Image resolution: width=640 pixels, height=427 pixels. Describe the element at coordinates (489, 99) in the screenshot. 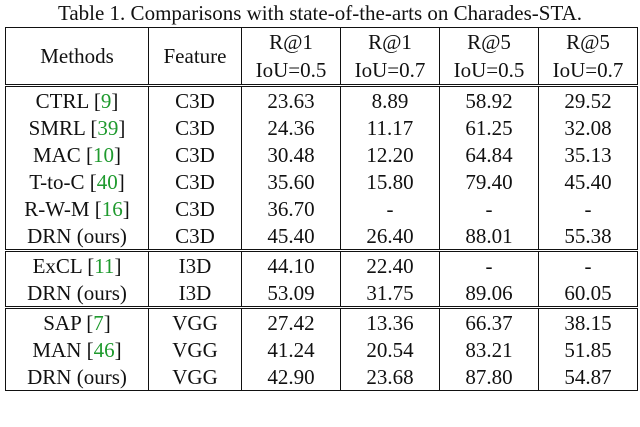

I see `value-cell: 58.92` at that location.